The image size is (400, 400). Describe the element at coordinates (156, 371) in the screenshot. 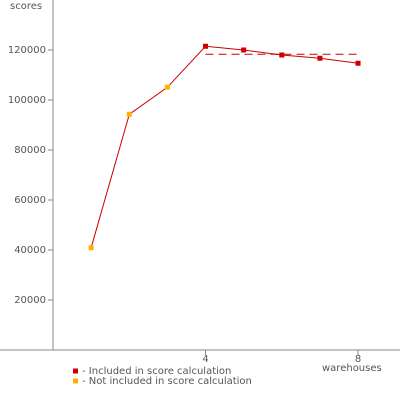

I see `legend-label: - Included in score calculation` at that location.